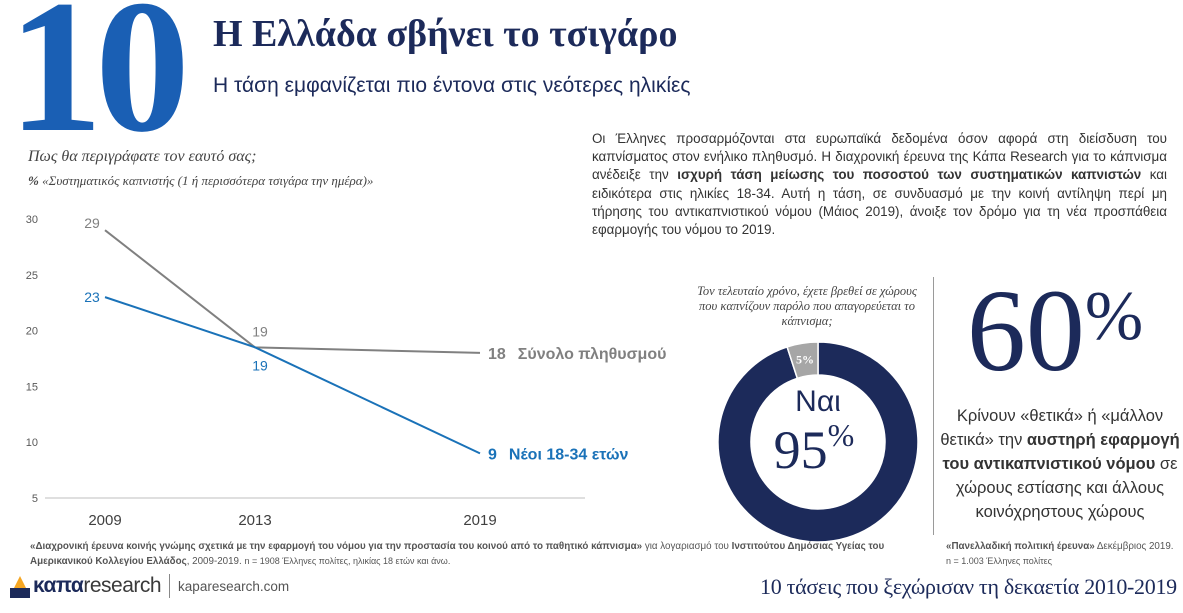 The width and height of the screenshot is (1183, 613). Describe the element at coordinates (35, 499) in the screenshot. I see `y-tick-label: 5` at that location.